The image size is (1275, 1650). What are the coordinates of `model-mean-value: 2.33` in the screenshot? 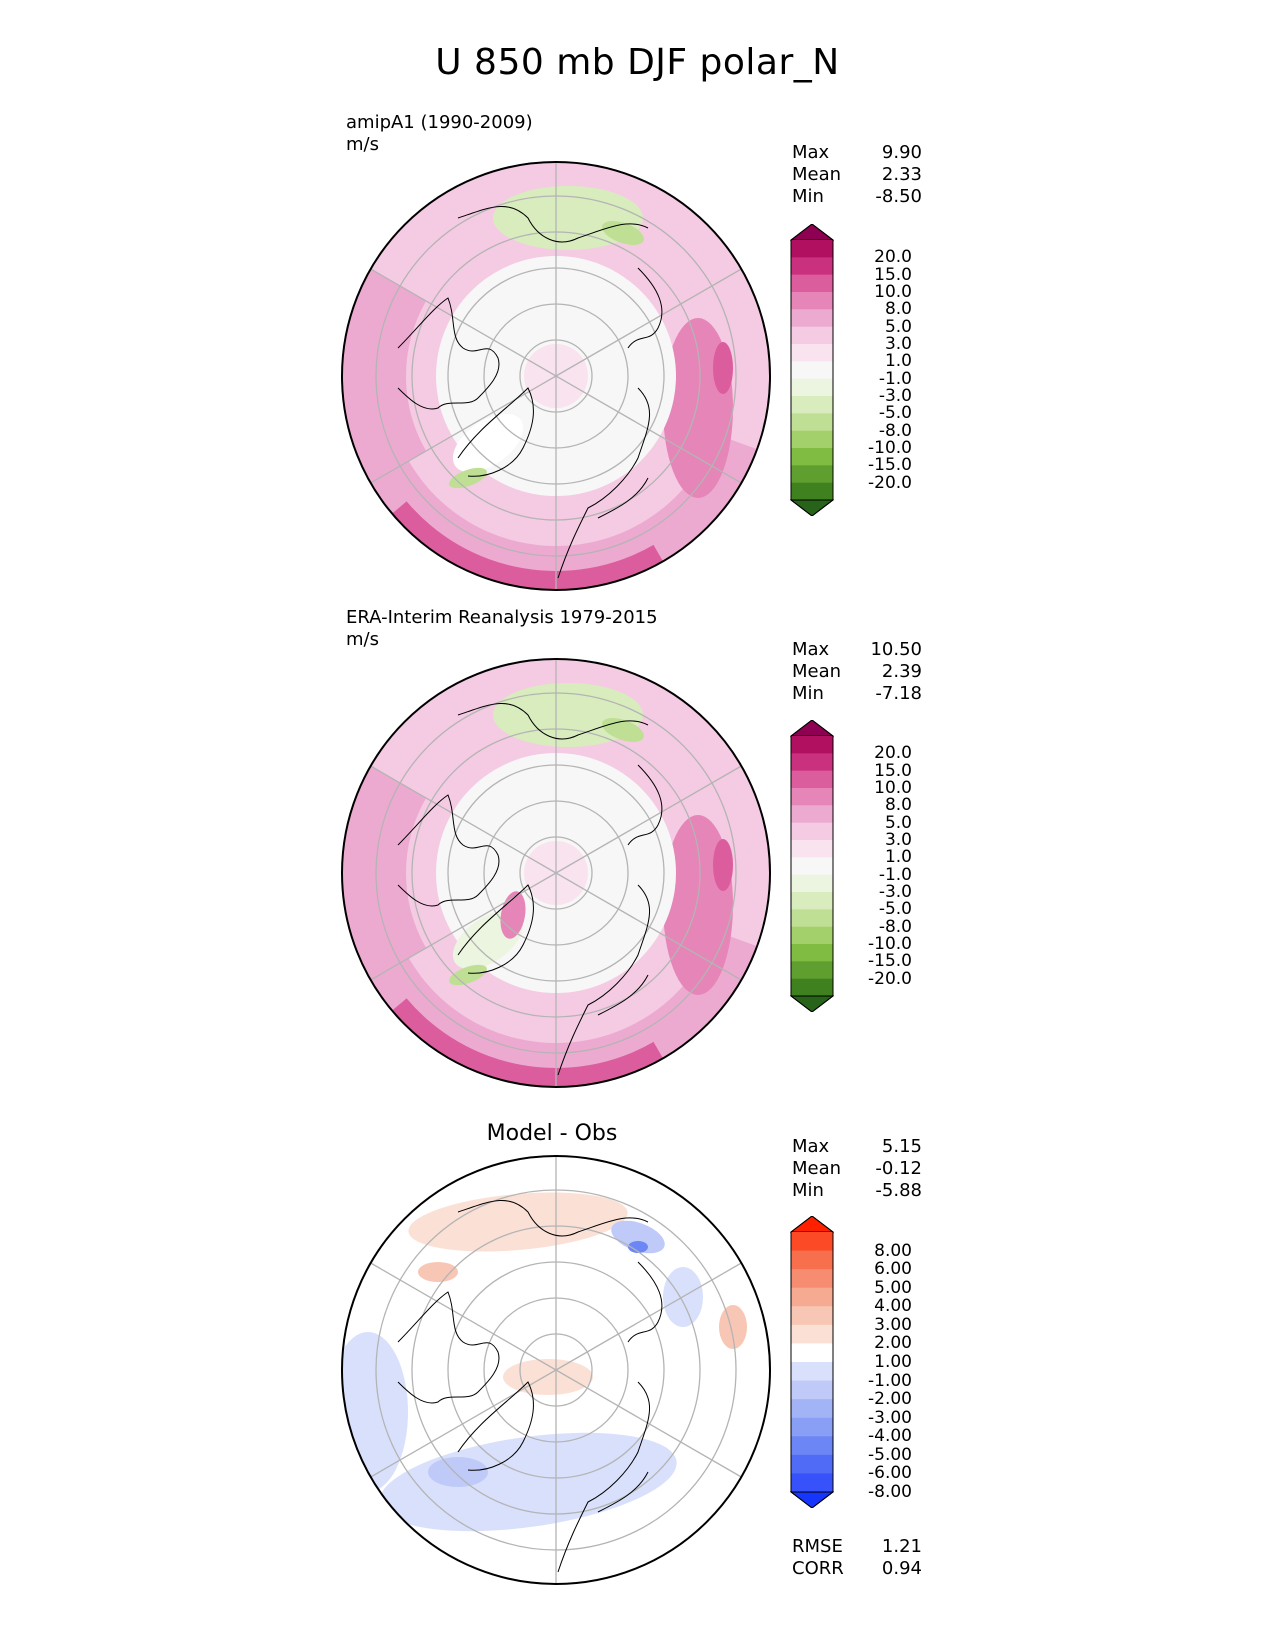 It's located at (901, 174).